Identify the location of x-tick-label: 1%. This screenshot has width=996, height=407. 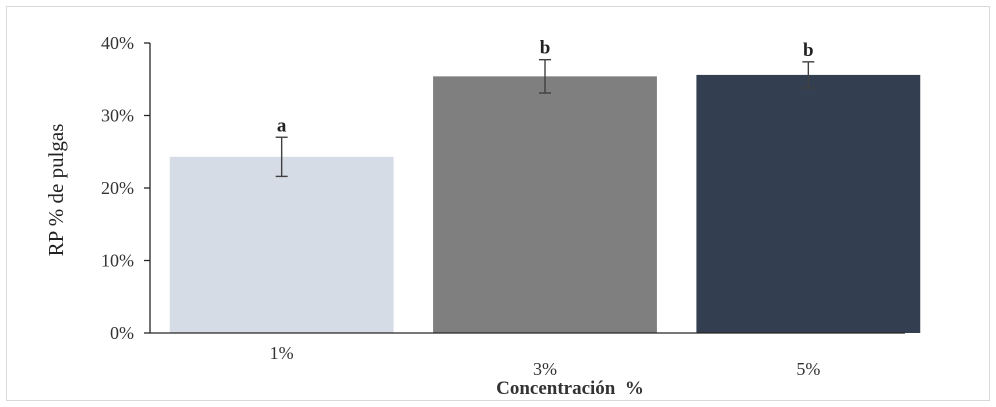
(282, 353).